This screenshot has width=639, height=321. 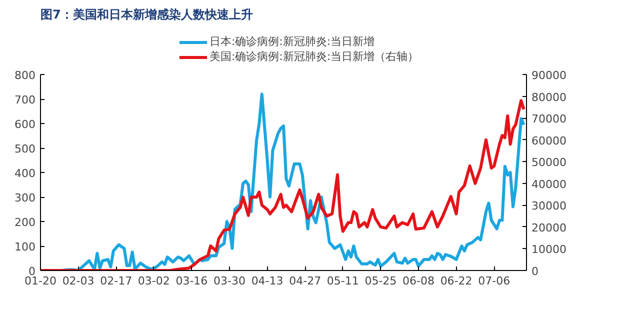 What do you see at coordinates (146, 15) in the screenshot?
I see `chart-title: 图7：美国和日本新增感染人数快速上升` at bounding box center [146, 15].